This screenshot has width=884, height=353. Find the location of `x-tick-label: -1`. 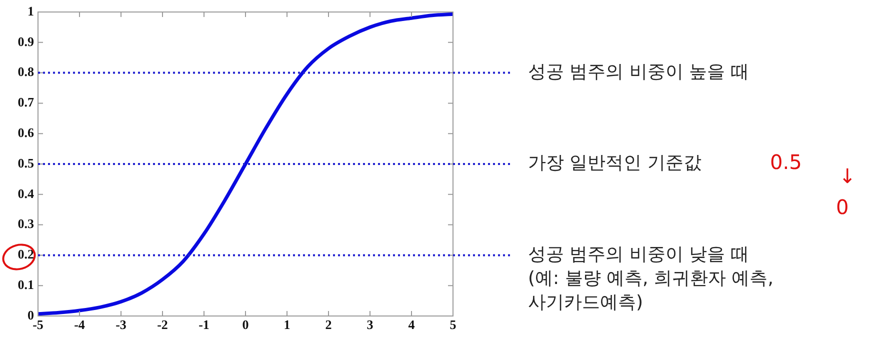

x-tick-label: -1 is located at coordinates (204, 324).